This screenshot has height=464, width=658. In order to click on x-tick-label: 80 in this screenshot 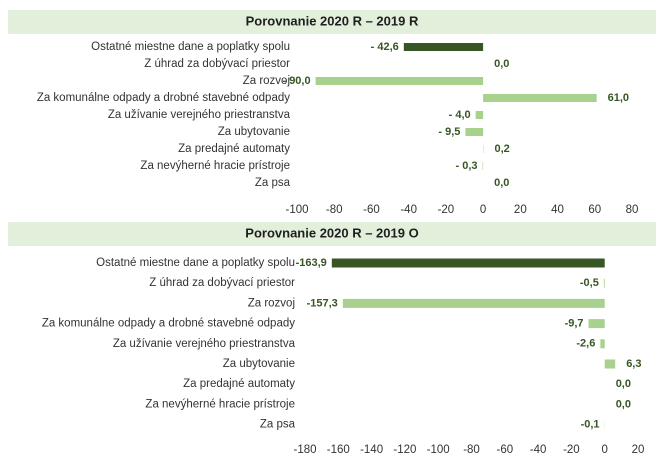, I will do `click(632, 210)`.